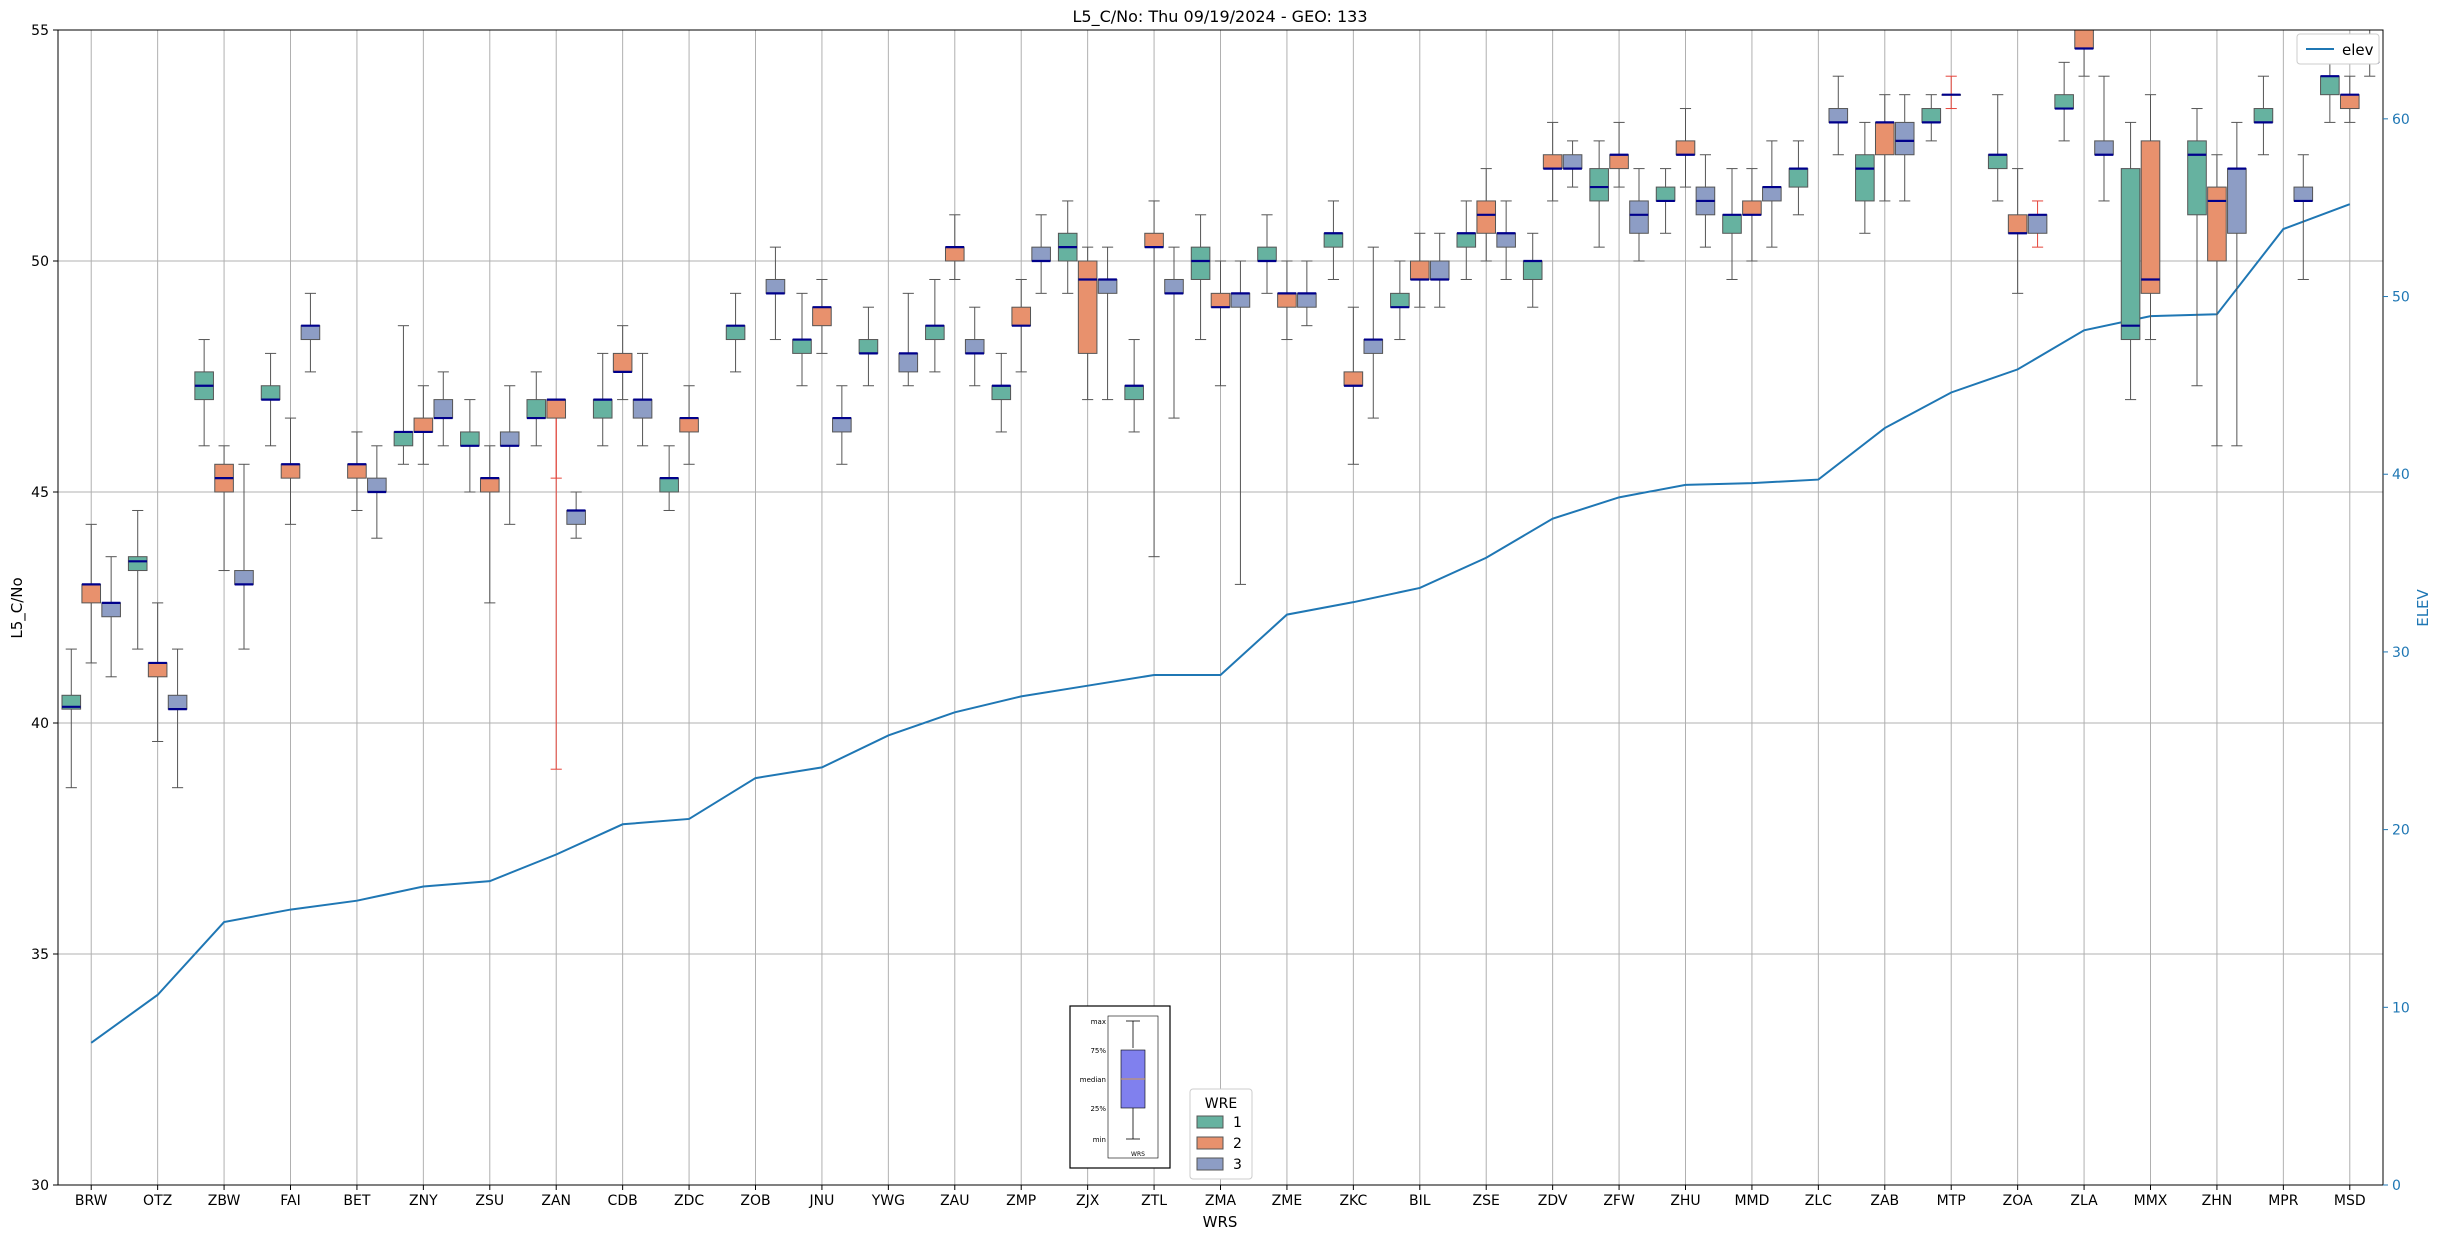 This screenshot has width=2439, height=1238. I want to click on x-tick-label: ZDV, so click(1553, 1201).